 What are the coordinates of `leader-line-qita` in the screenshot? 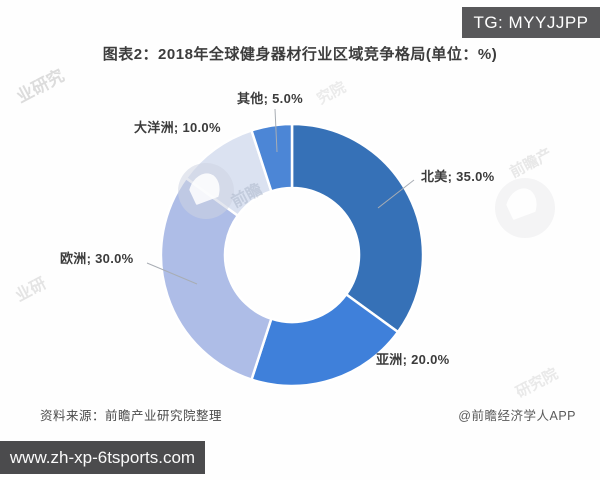 It's located at (276, 130).